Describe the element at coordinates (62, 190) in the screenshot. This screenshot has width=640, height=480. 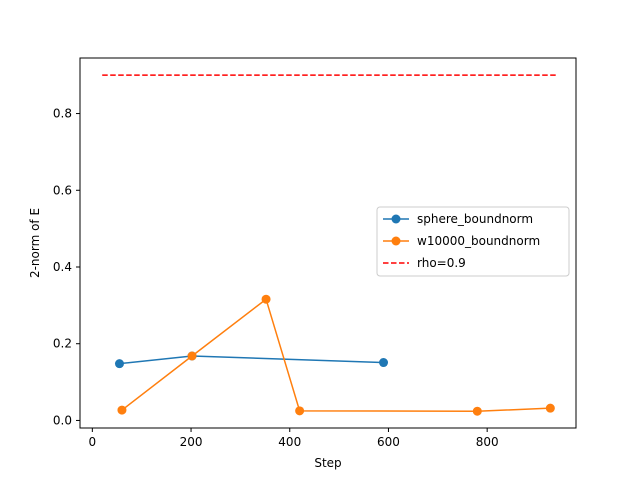
I see `y-tick-label: 0.6` at that location.